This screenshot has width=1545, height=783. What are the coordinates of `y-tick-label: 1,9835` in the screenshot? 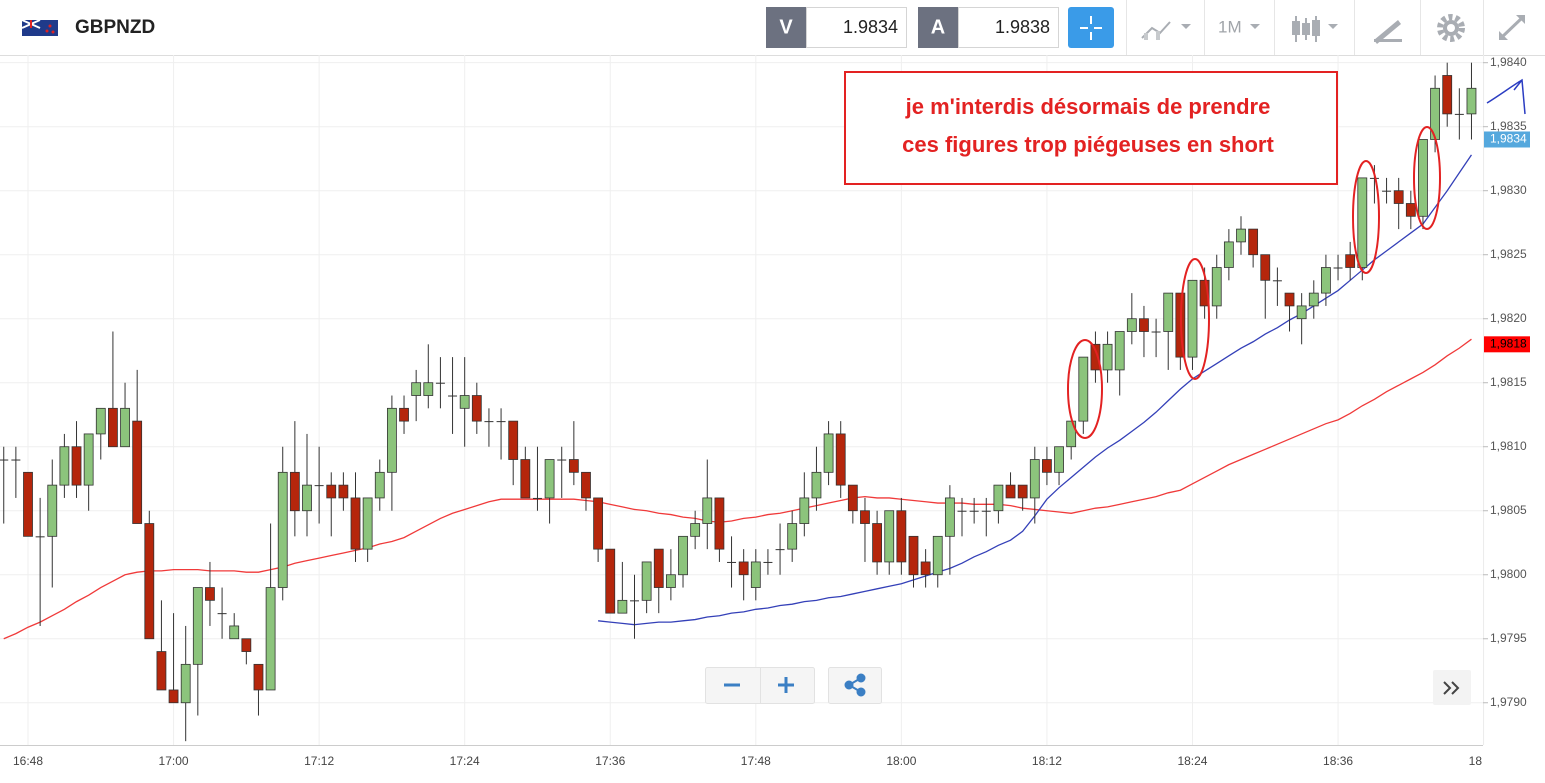 It's located at (1508, 126).